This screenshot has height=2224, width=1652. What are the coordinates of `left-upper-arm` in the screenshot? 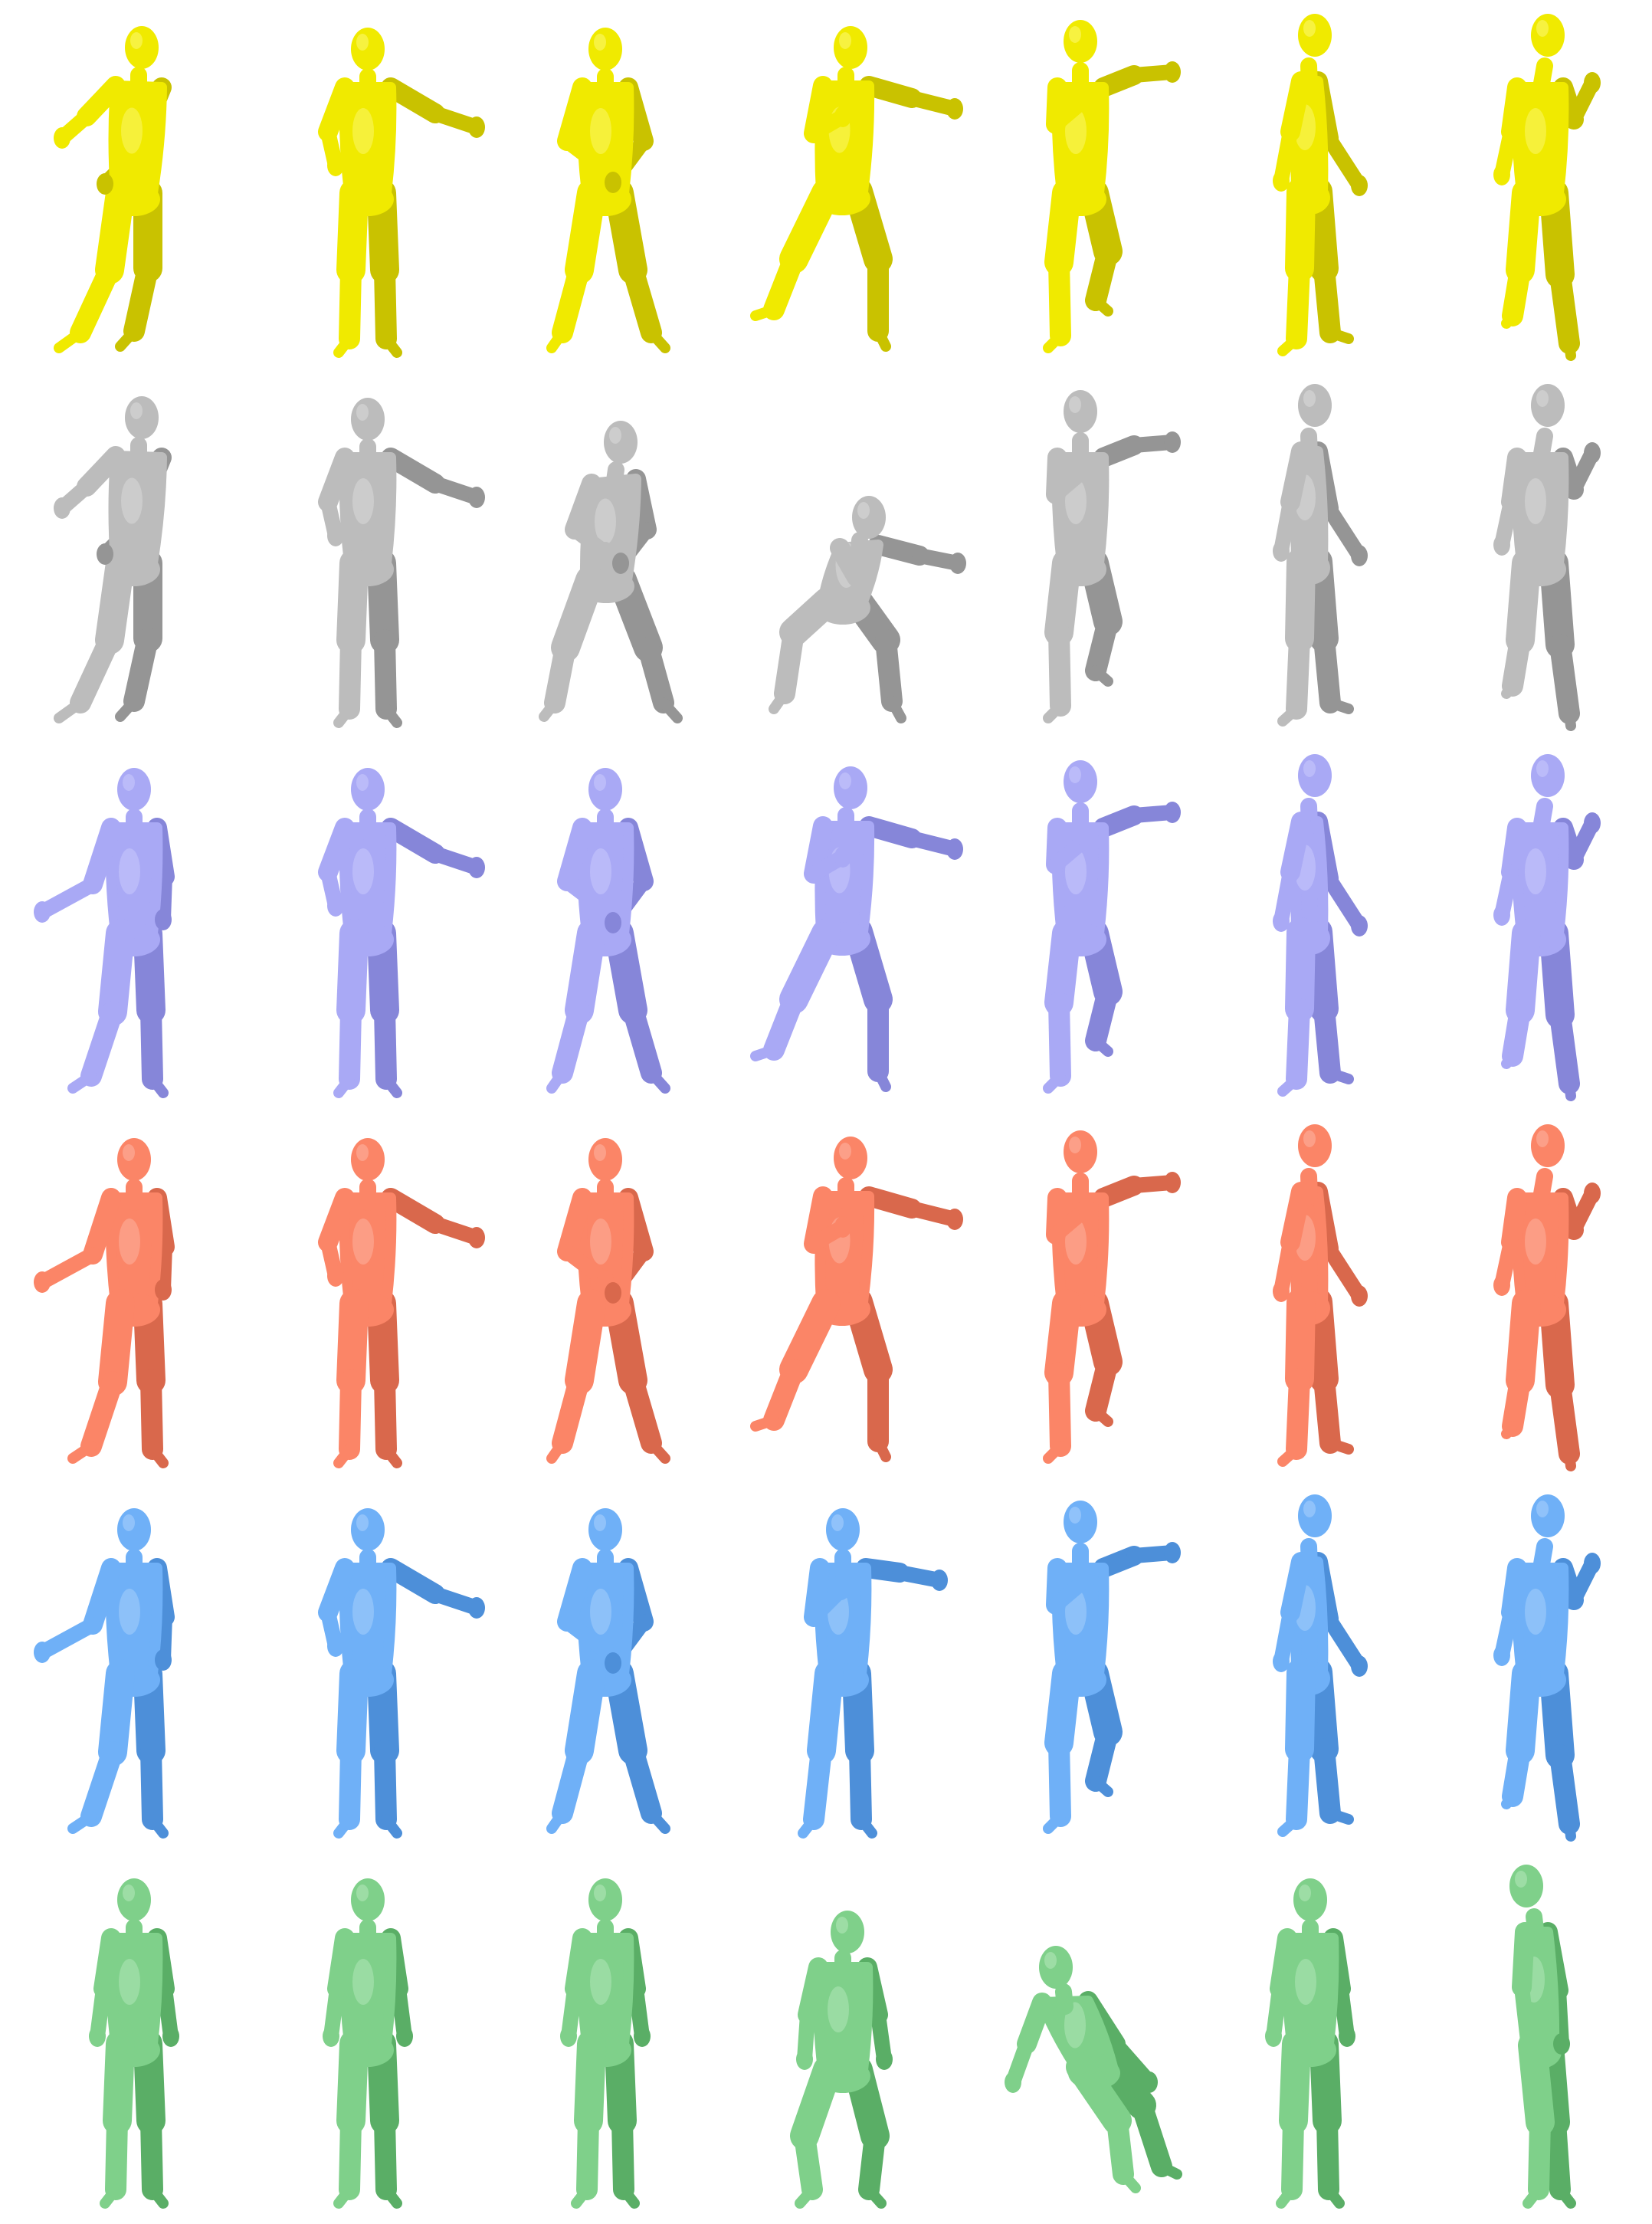 It's located at (102, 1596).